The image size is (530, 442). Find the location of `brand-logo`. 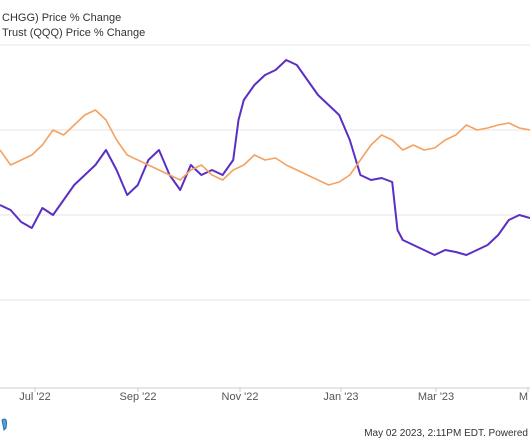

brand-logo is located at coordinates (4, 425).